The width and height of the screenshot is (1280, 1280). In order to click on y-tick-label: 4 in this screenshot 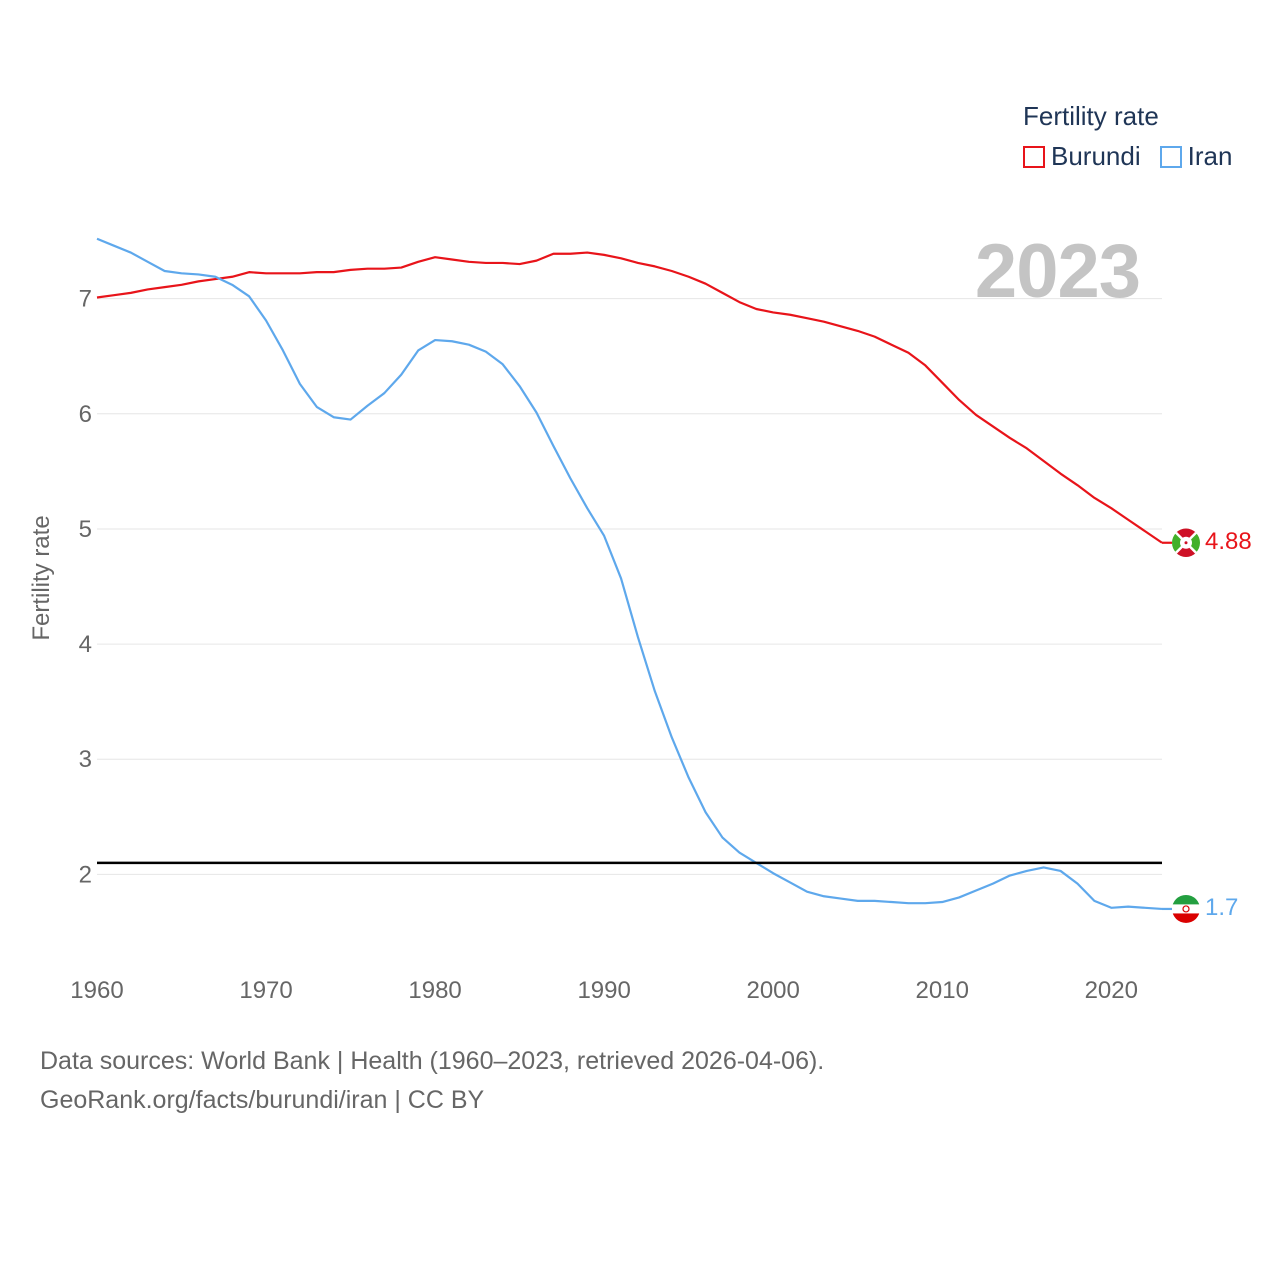, I will do `click(85, 644)`.